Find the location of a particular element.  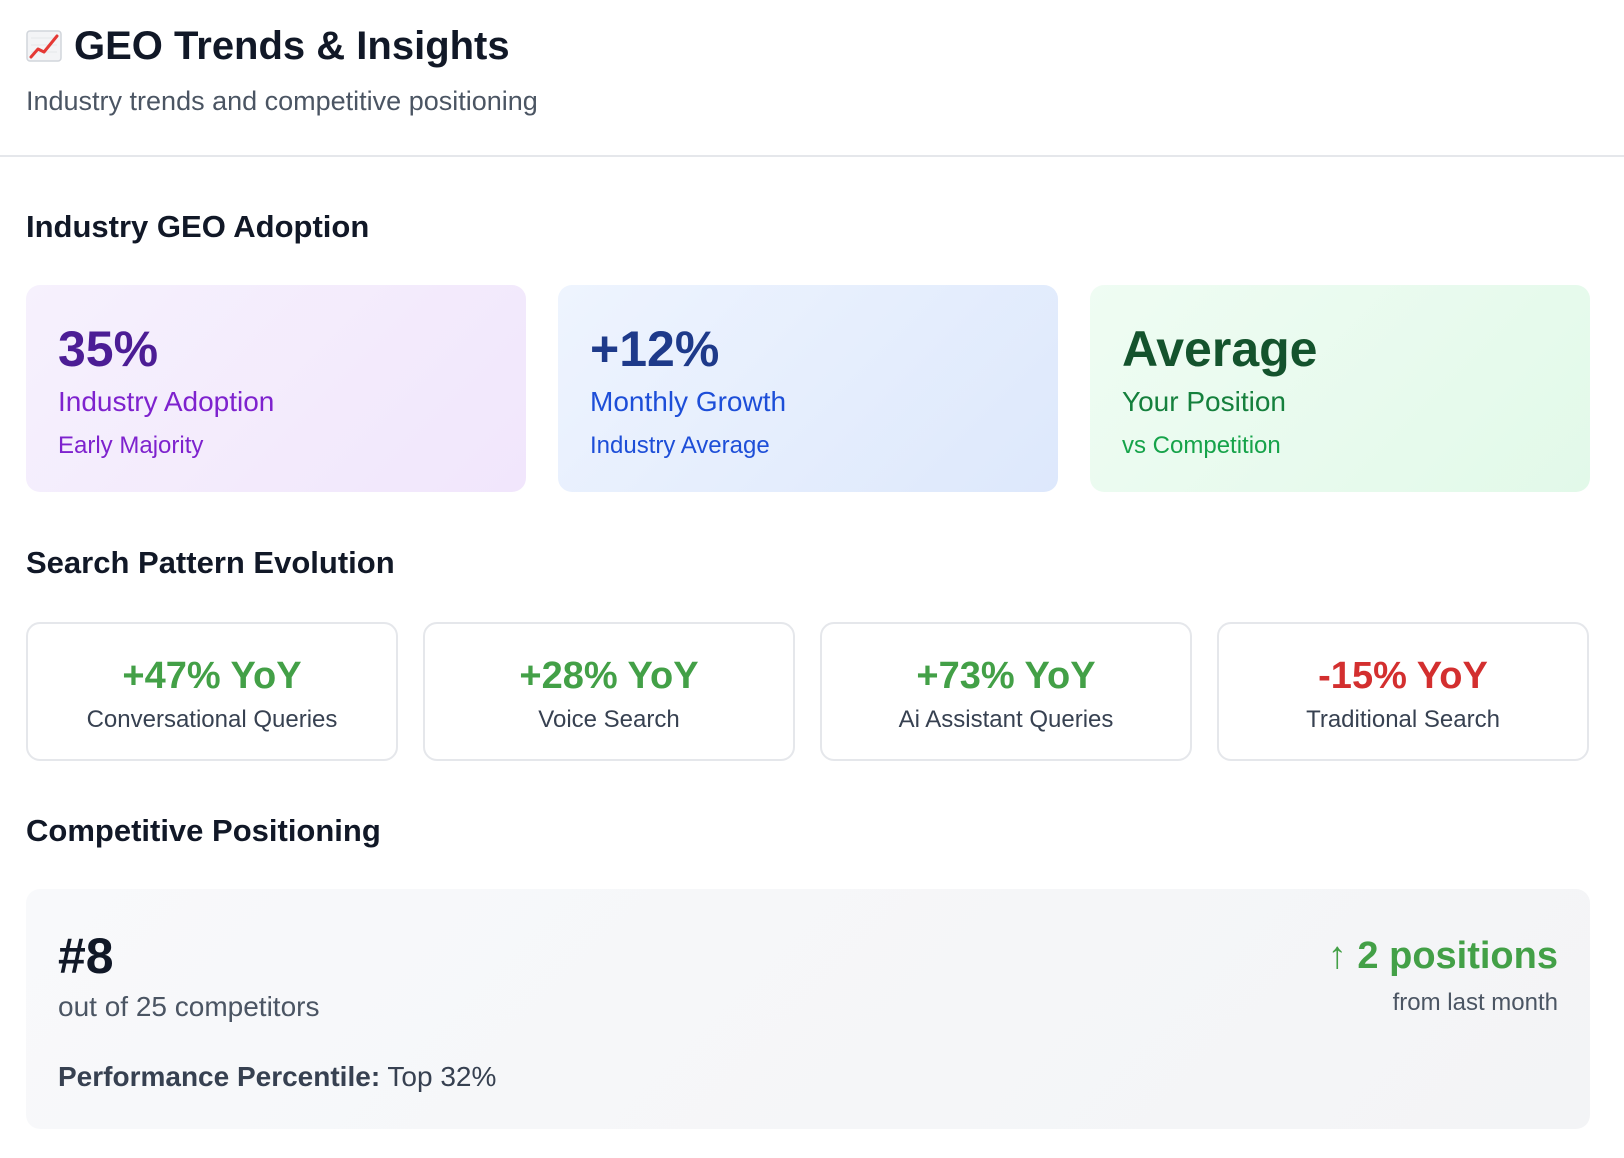

metric-sublabel: Industry Average is located at coordinates (680, 445).